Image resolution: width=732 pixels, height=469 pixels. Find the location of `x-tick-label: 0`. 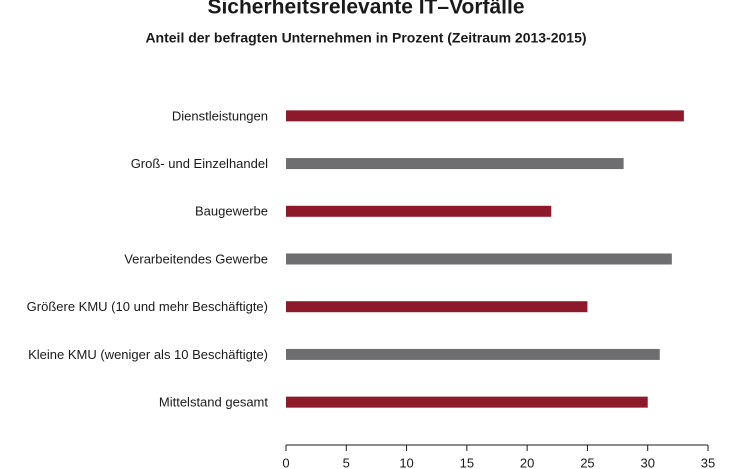

x-tick-label: 0 is located at coordinates (285, 462).